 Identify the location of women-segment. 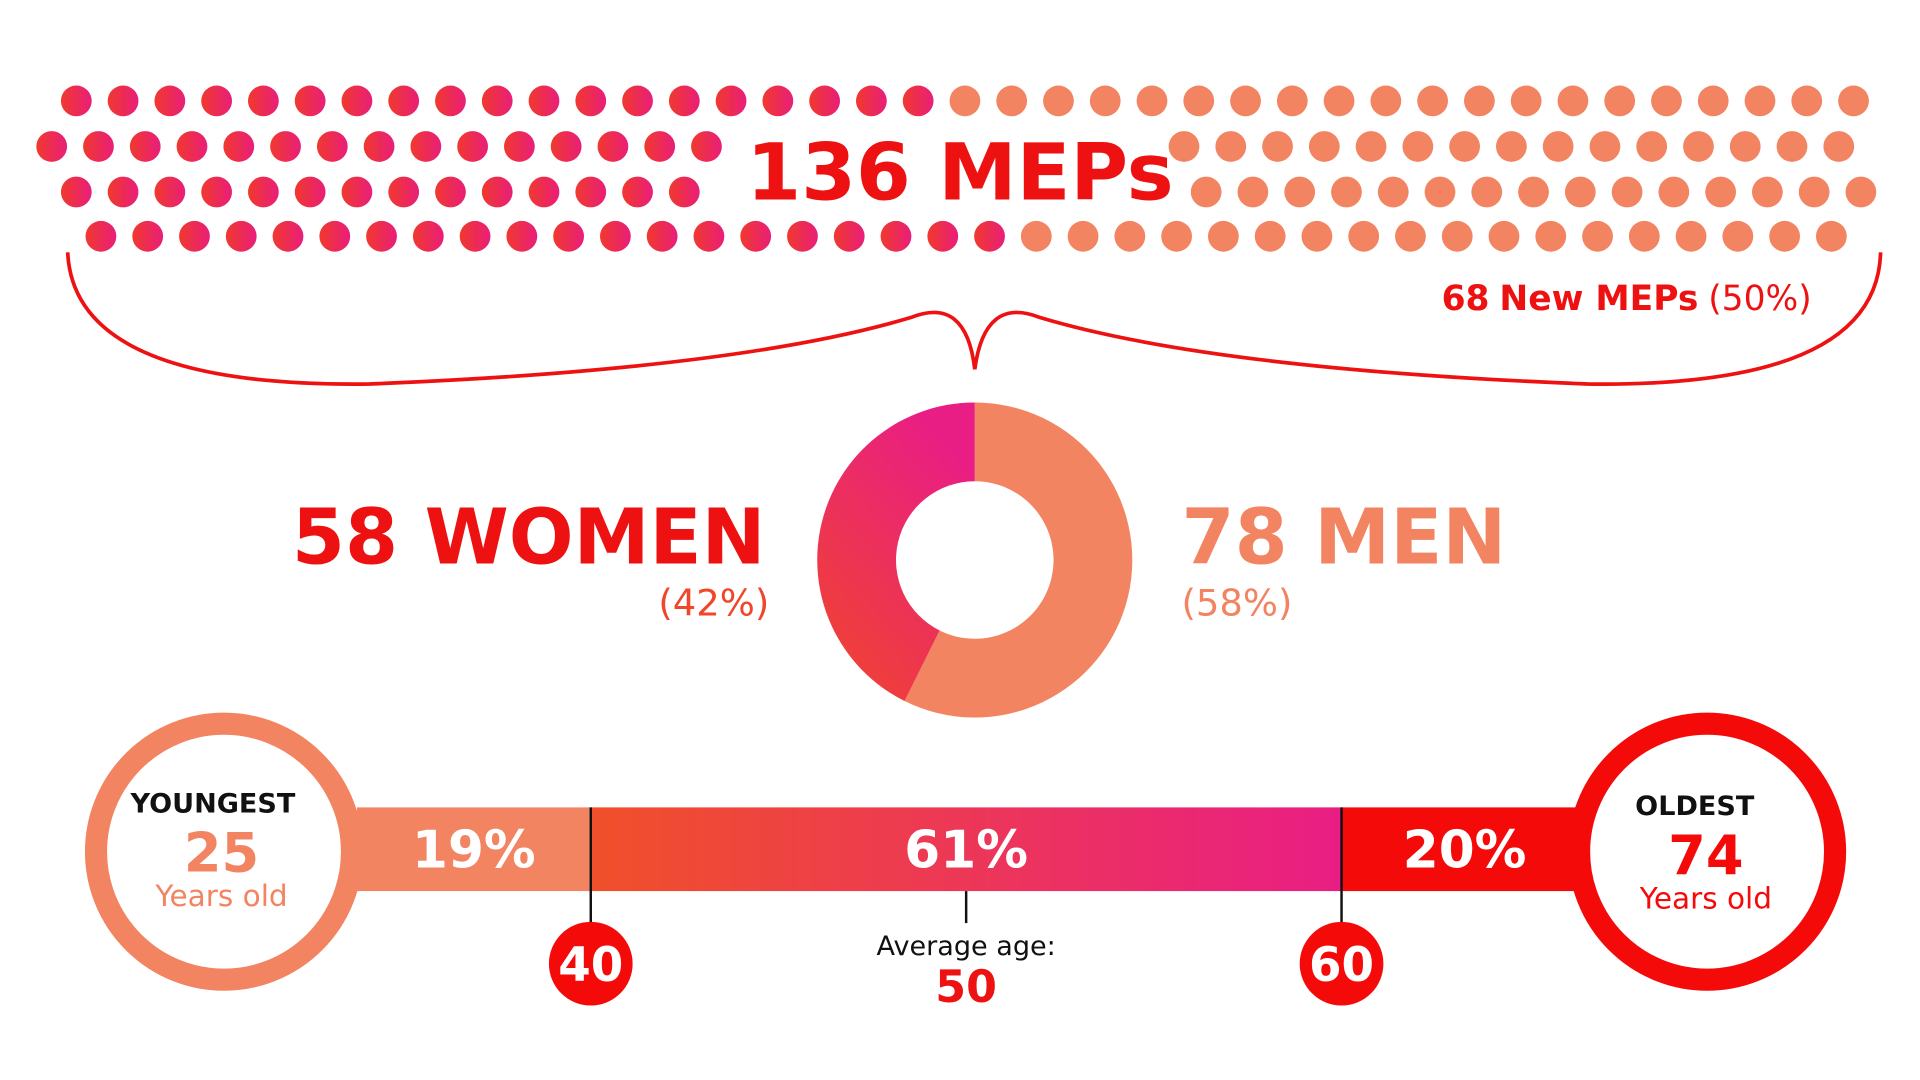
(896, 552).